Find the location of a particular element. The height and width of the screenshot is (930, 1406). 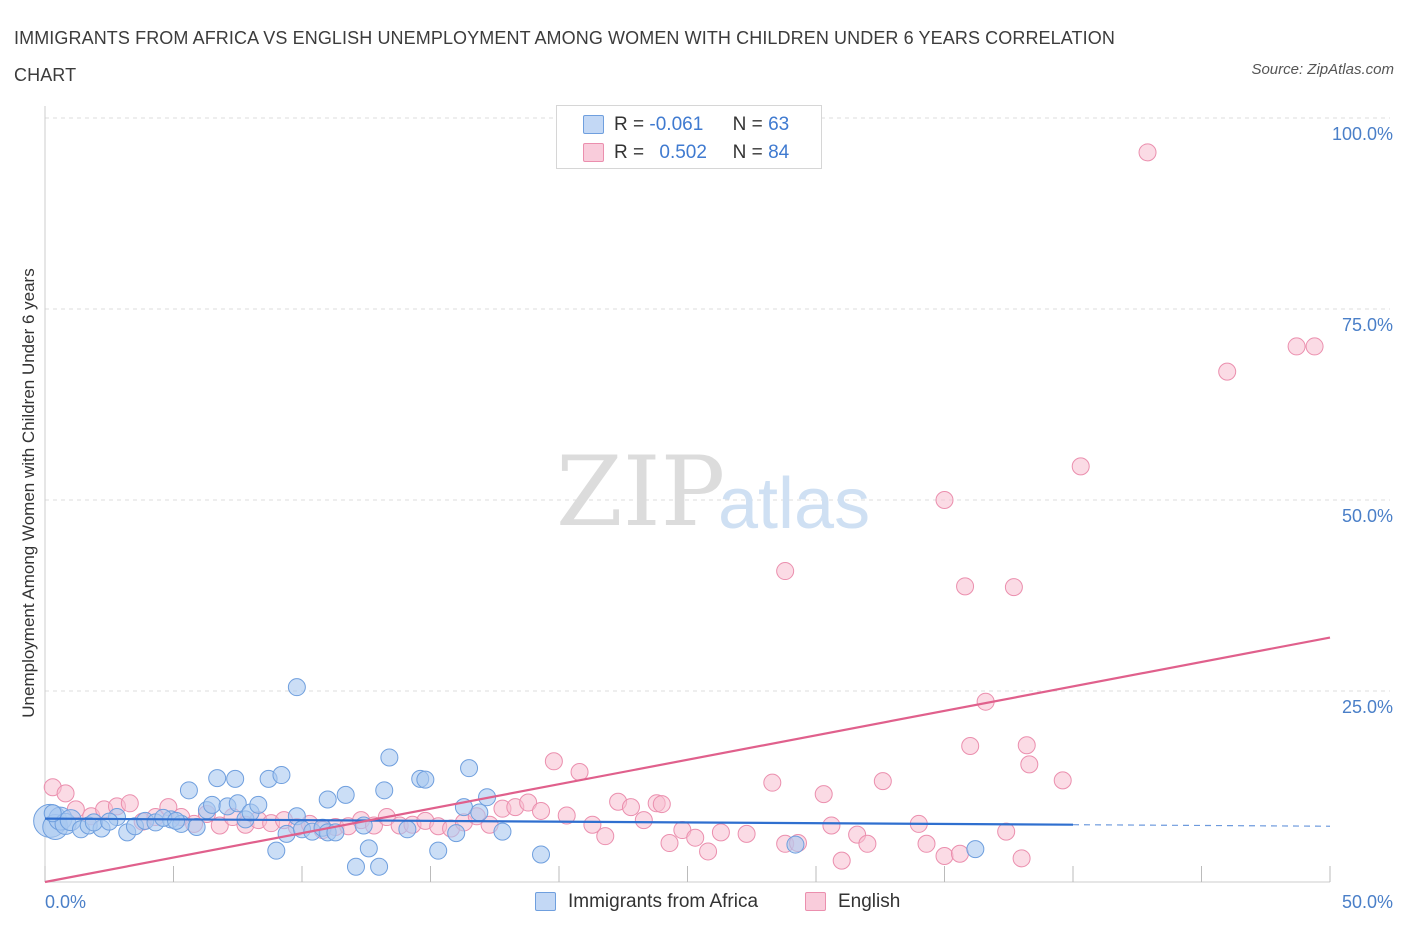

stats-text-english: R = 0.502 N = 84 is located at coordinates (701, 153).